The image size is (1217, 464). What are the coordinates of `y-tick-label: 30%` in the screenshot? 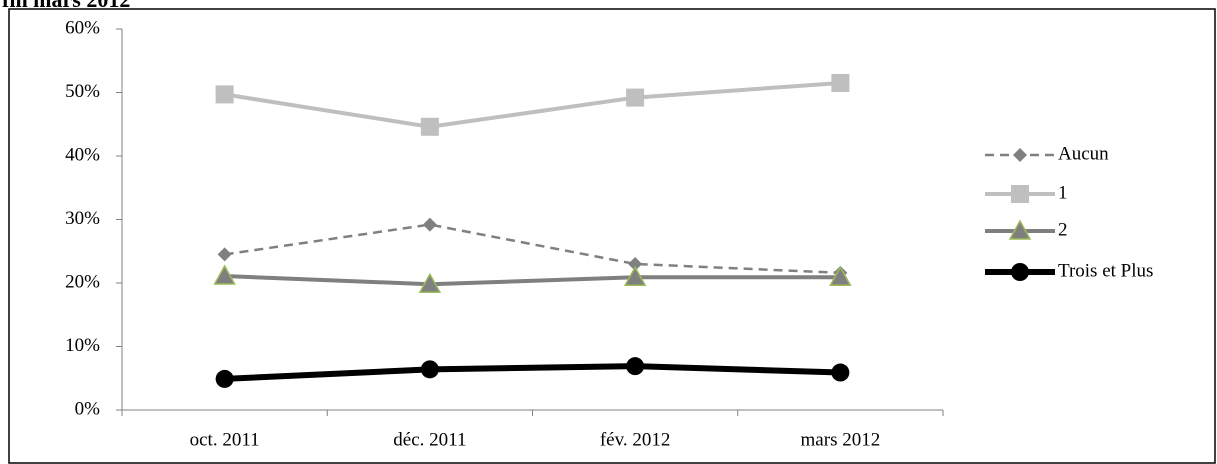 It's located at (82, 218).